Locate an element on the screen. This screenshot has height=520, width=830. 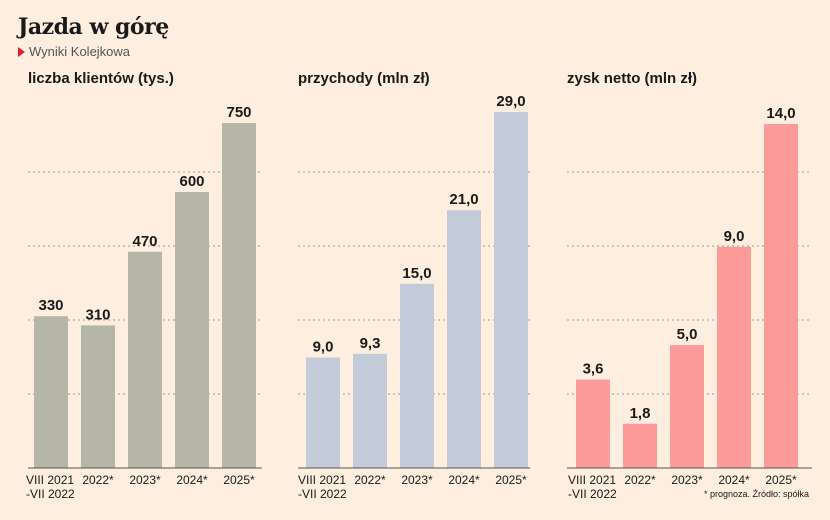
page-title: Jazda w górę is located at coordinates (93, 27).